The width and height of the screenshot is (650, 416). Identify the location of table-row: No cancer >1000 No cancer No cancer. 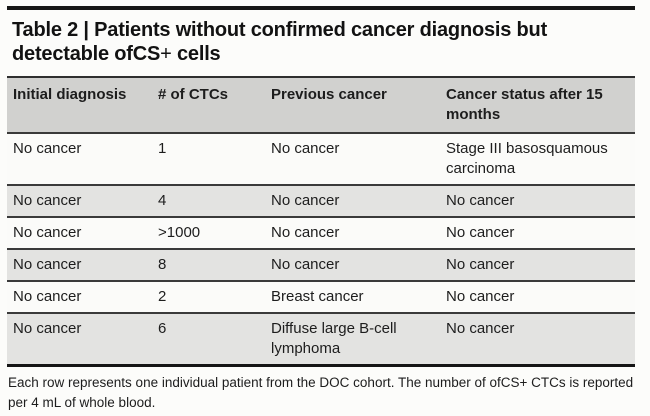
(321, 232).